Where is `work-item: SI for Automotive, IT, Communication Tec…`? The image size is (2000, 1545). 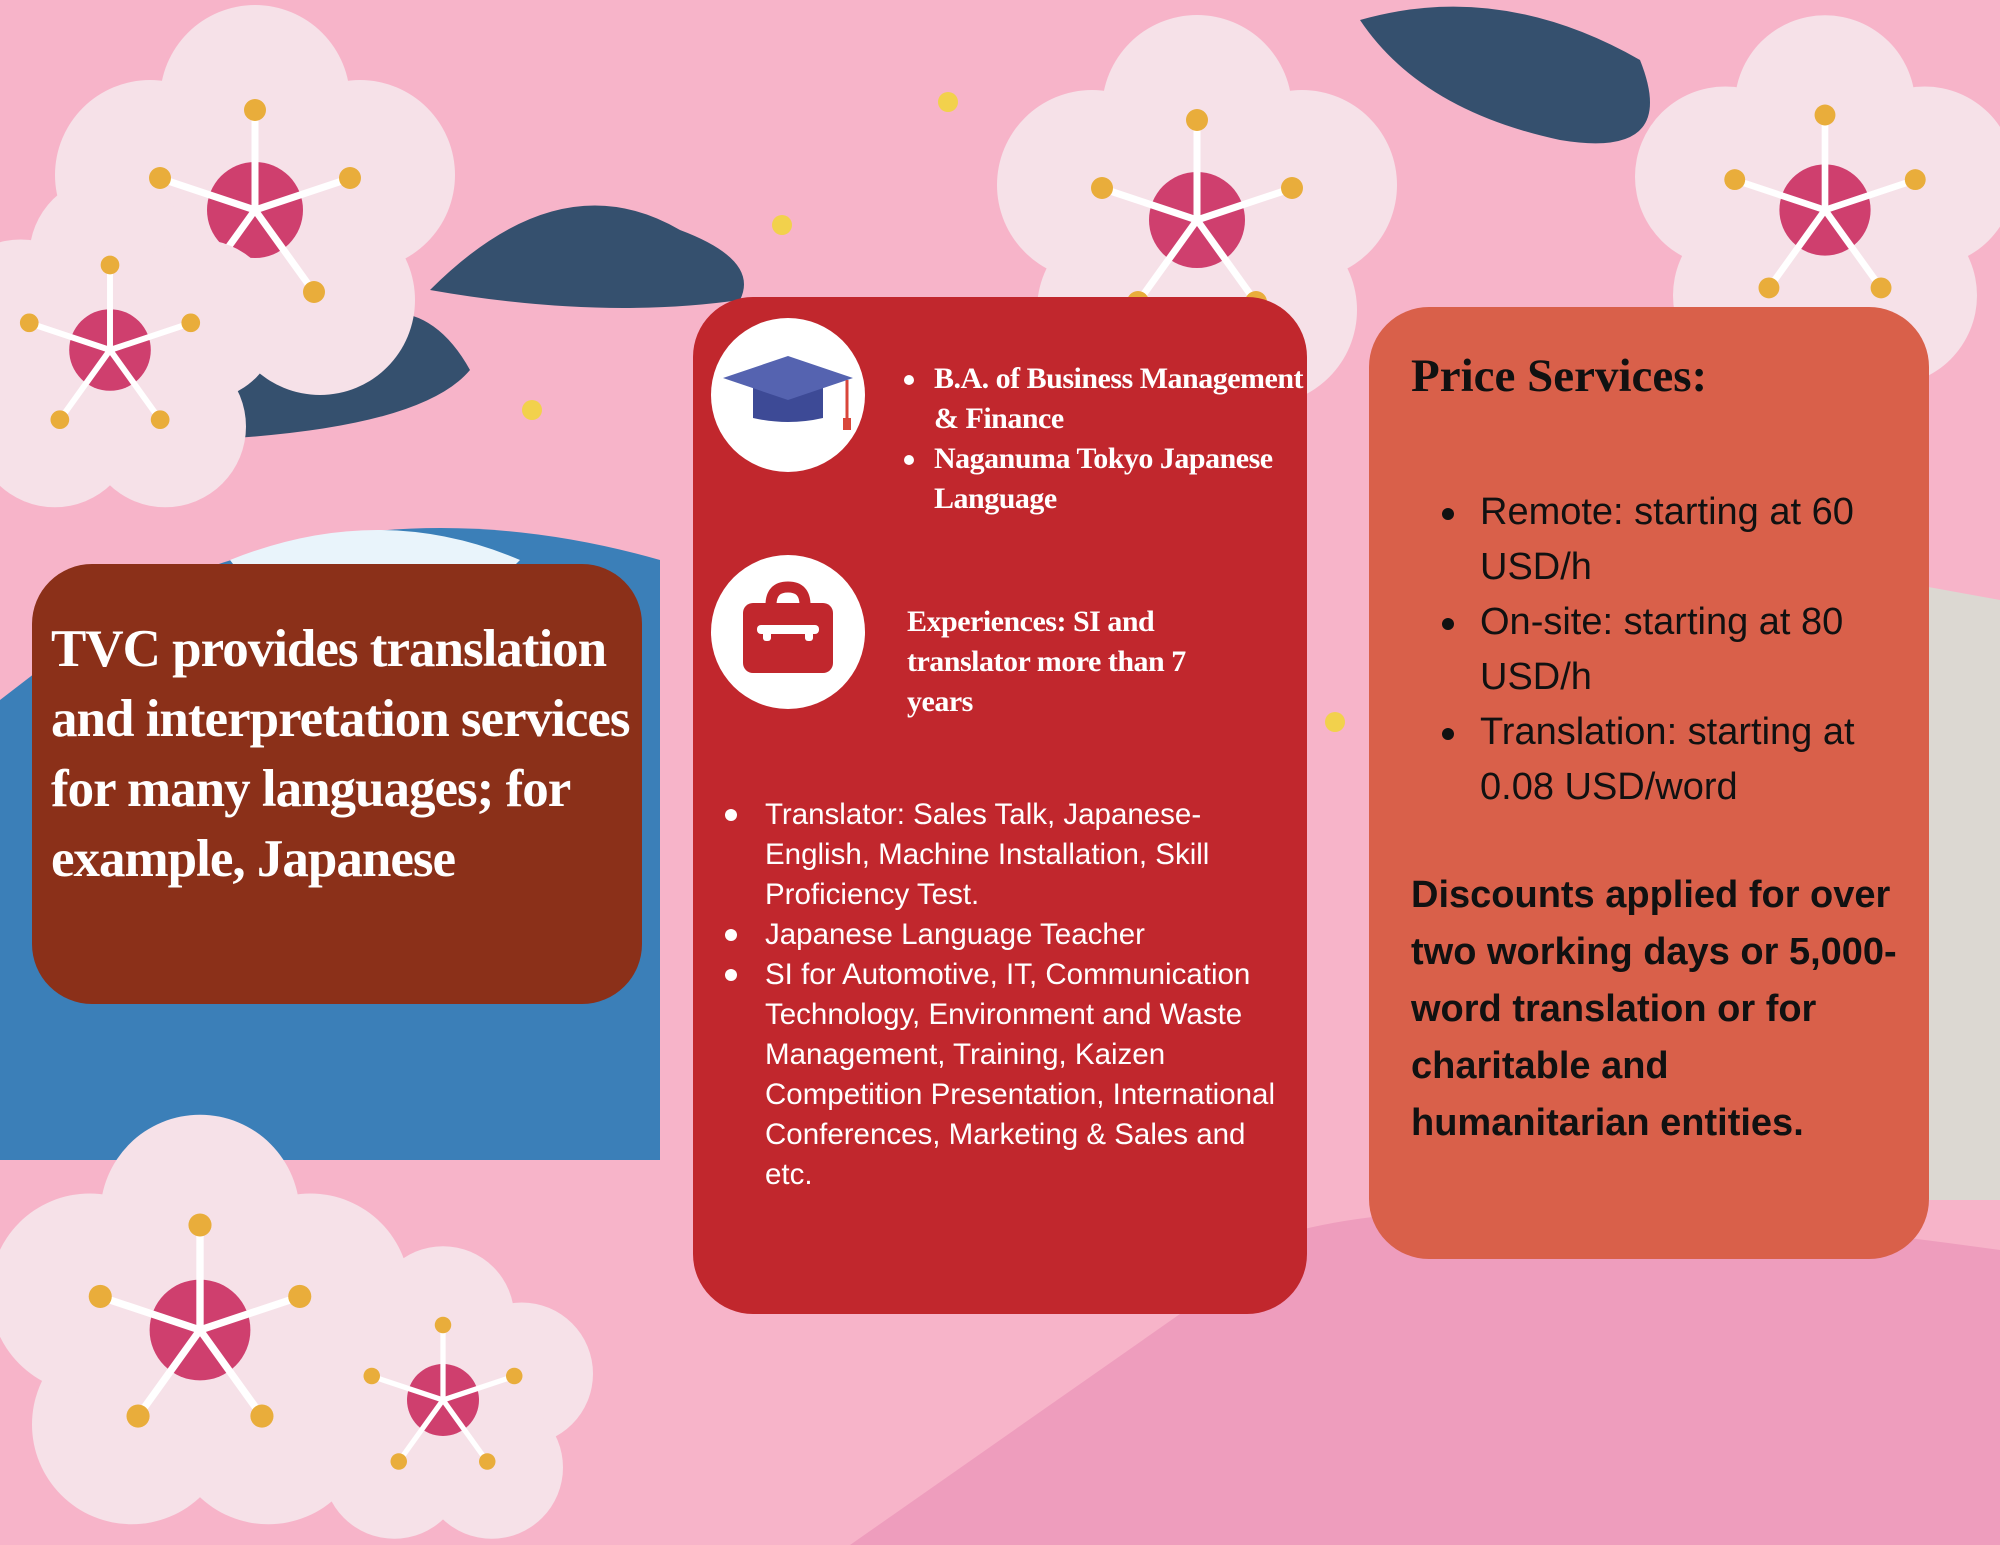 work-item: SI for Automotive, IT, Communication Tec… is located at coordinates (1005, 1075).